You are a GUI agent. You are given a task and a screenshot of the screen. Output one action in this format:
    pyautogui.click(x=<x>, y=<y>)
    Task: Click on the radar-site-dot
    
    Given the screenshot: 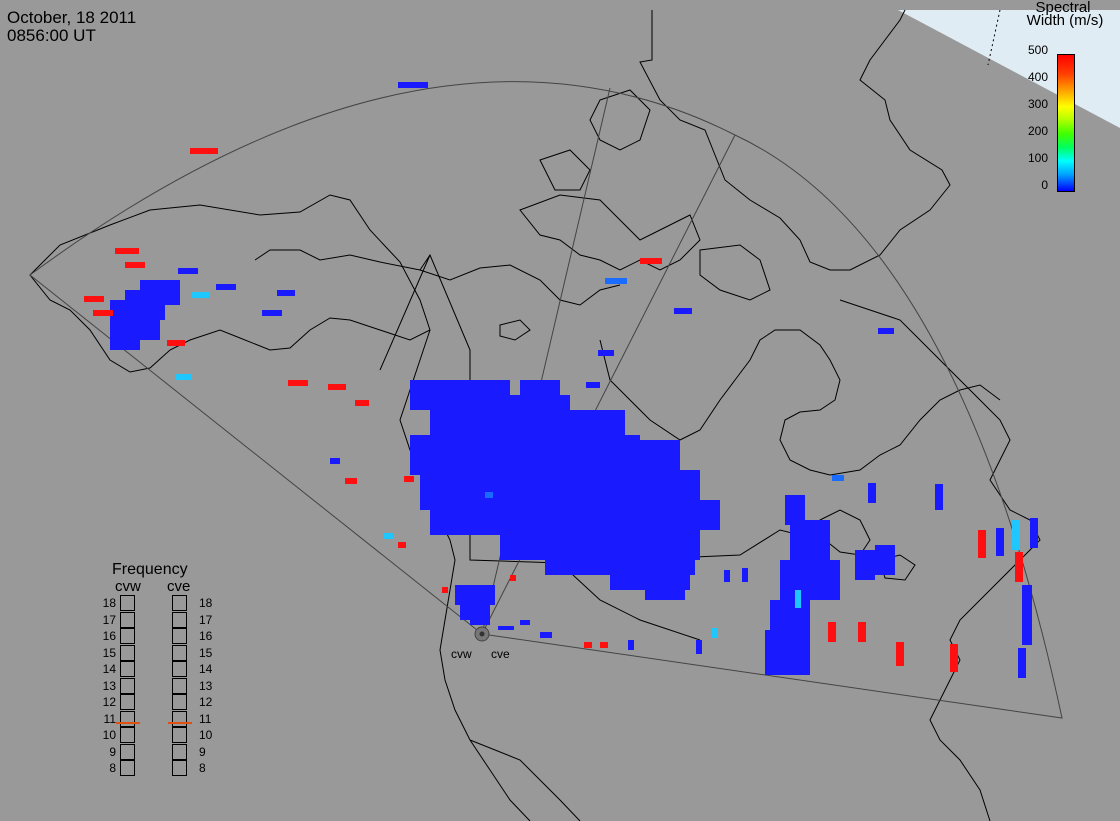 What is the action you would take?
    pyautogui.click(x=482, y=634)
    